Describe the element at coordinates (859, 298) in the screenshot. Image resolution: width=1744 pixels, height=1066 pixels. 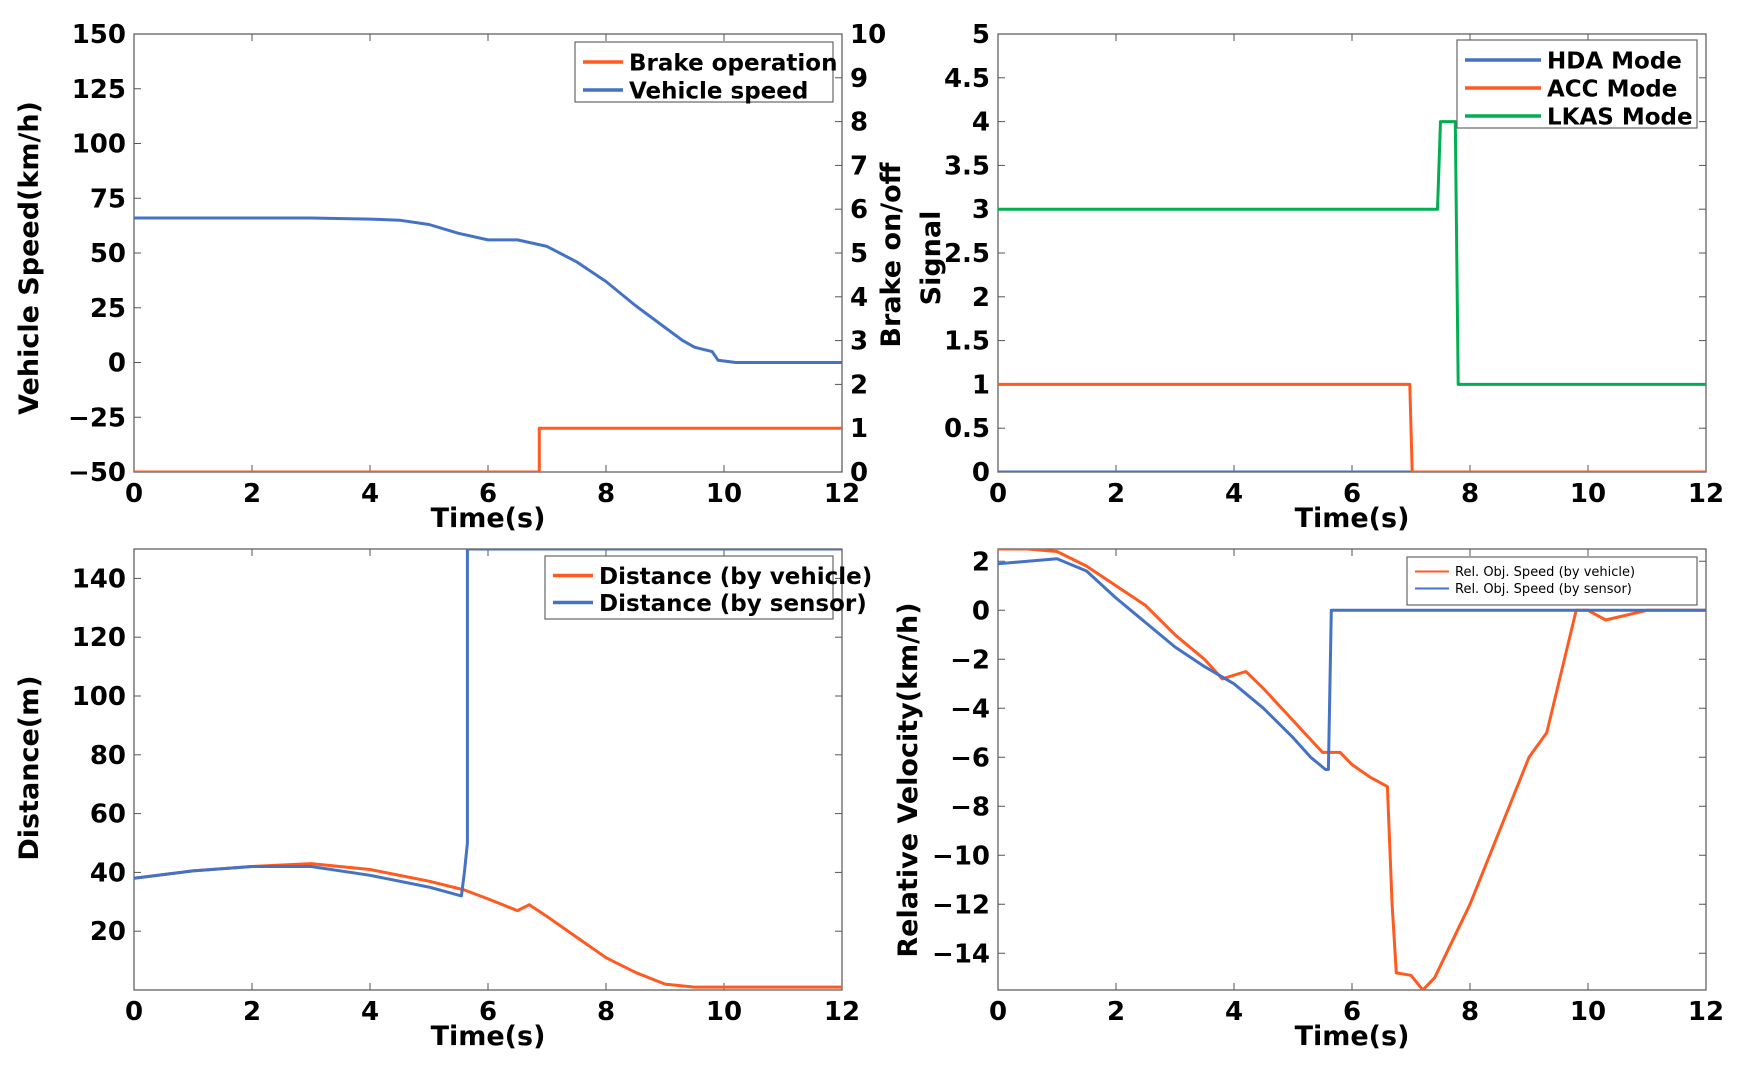
I see `y2-tick-label: 4` at that location.